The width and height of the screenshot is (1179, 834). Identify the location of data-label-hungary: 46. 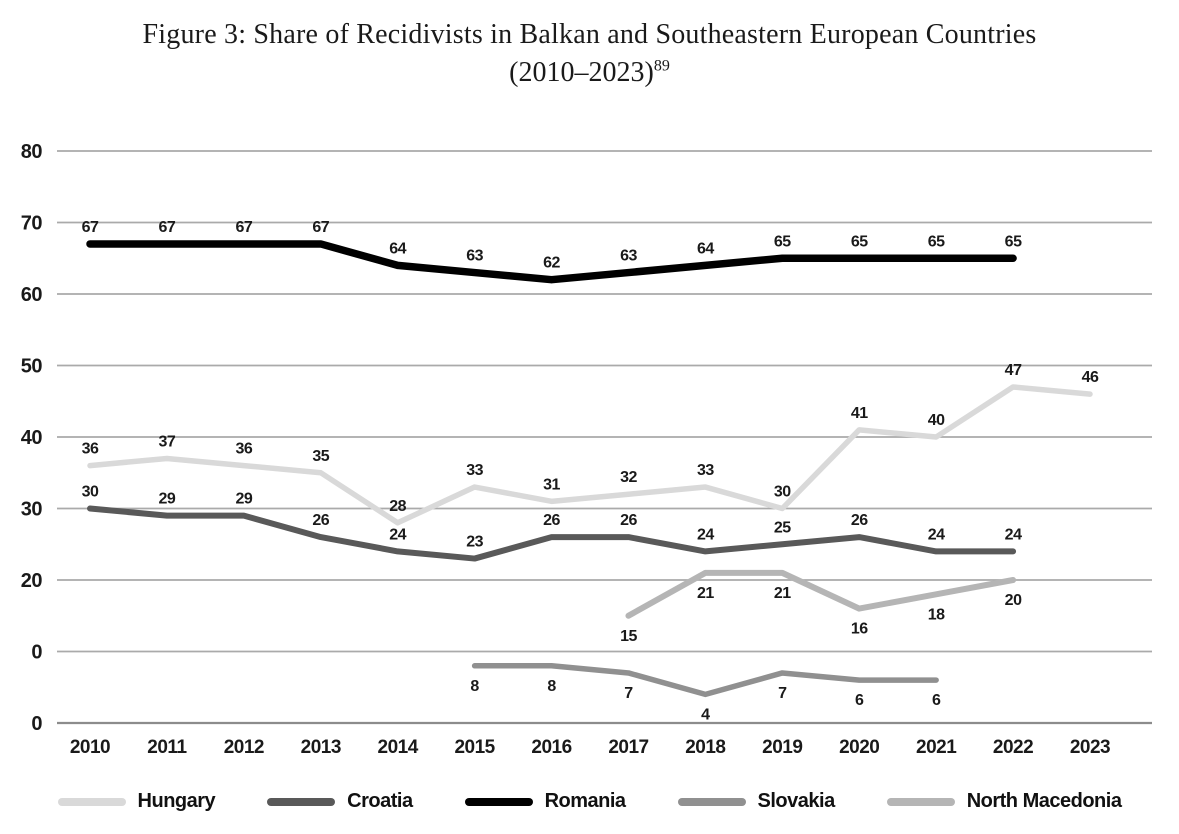
(1090, 377).